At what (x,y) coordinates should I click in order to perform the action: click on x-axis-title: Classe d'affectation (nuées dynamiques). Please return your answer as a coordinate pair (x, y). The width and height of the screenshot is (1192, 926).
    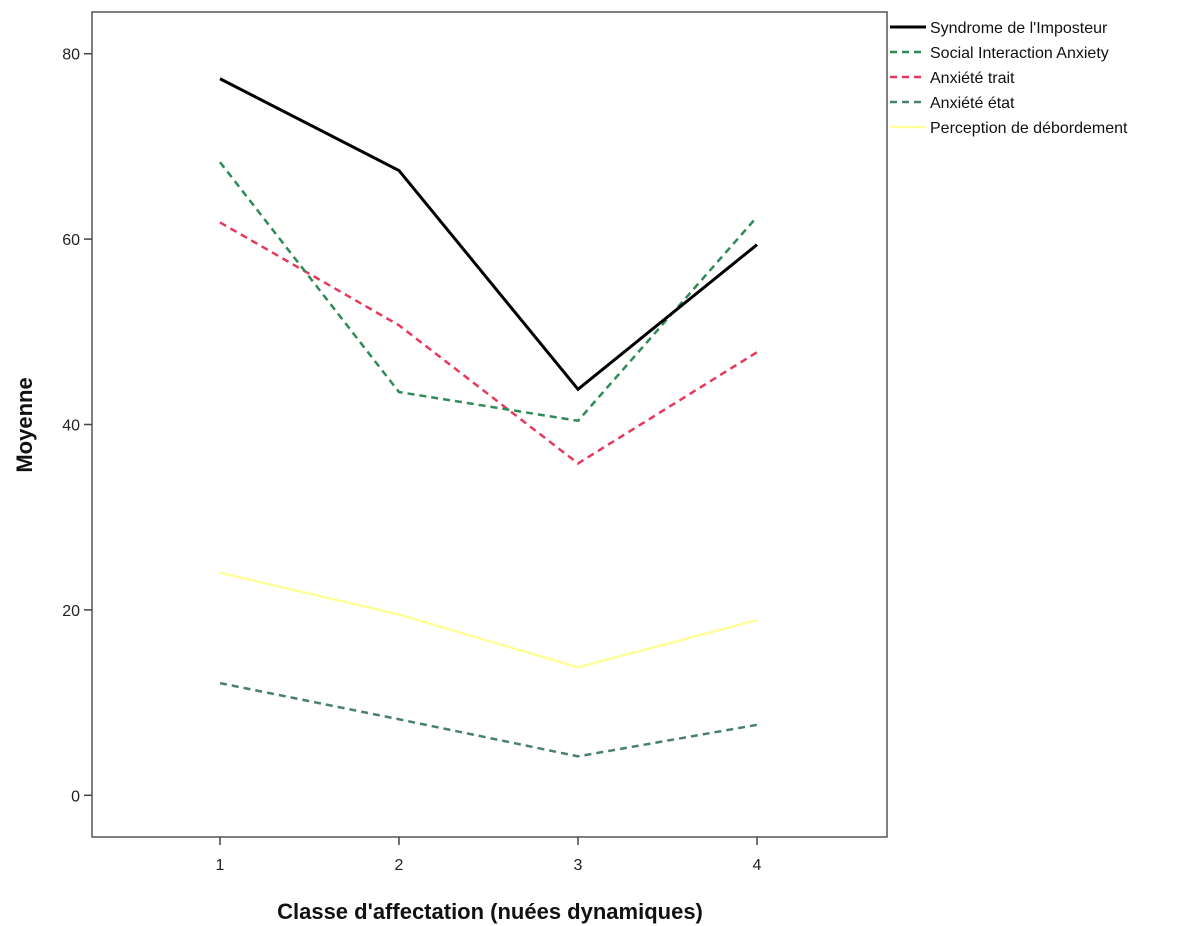
    Looking at the image, I should click on (490, 911).